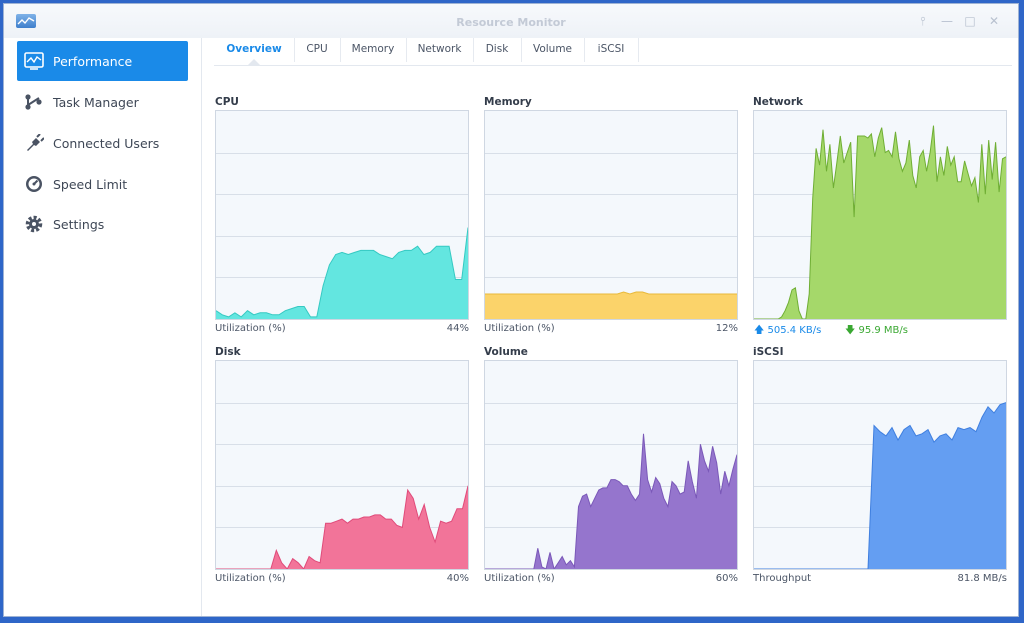  What do you see at coordinates (26, 21) in the screenshot?
I see `resource-monitor-app-icon` at bounding box center [26, 21].